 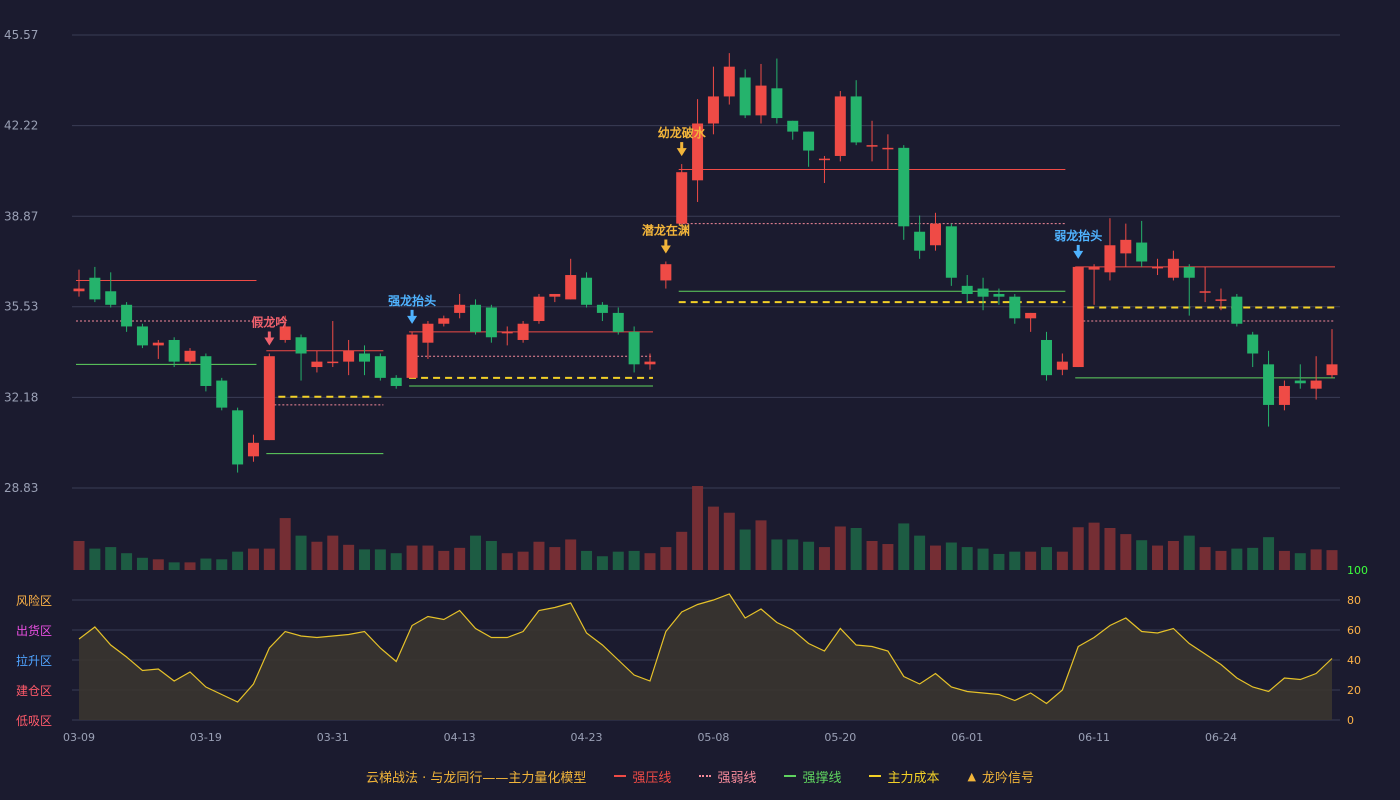 What do you see at coordinates (967, 737) in the screenshot?
I see `date-tick-label: 06-01` at bounding box center [967, 737].